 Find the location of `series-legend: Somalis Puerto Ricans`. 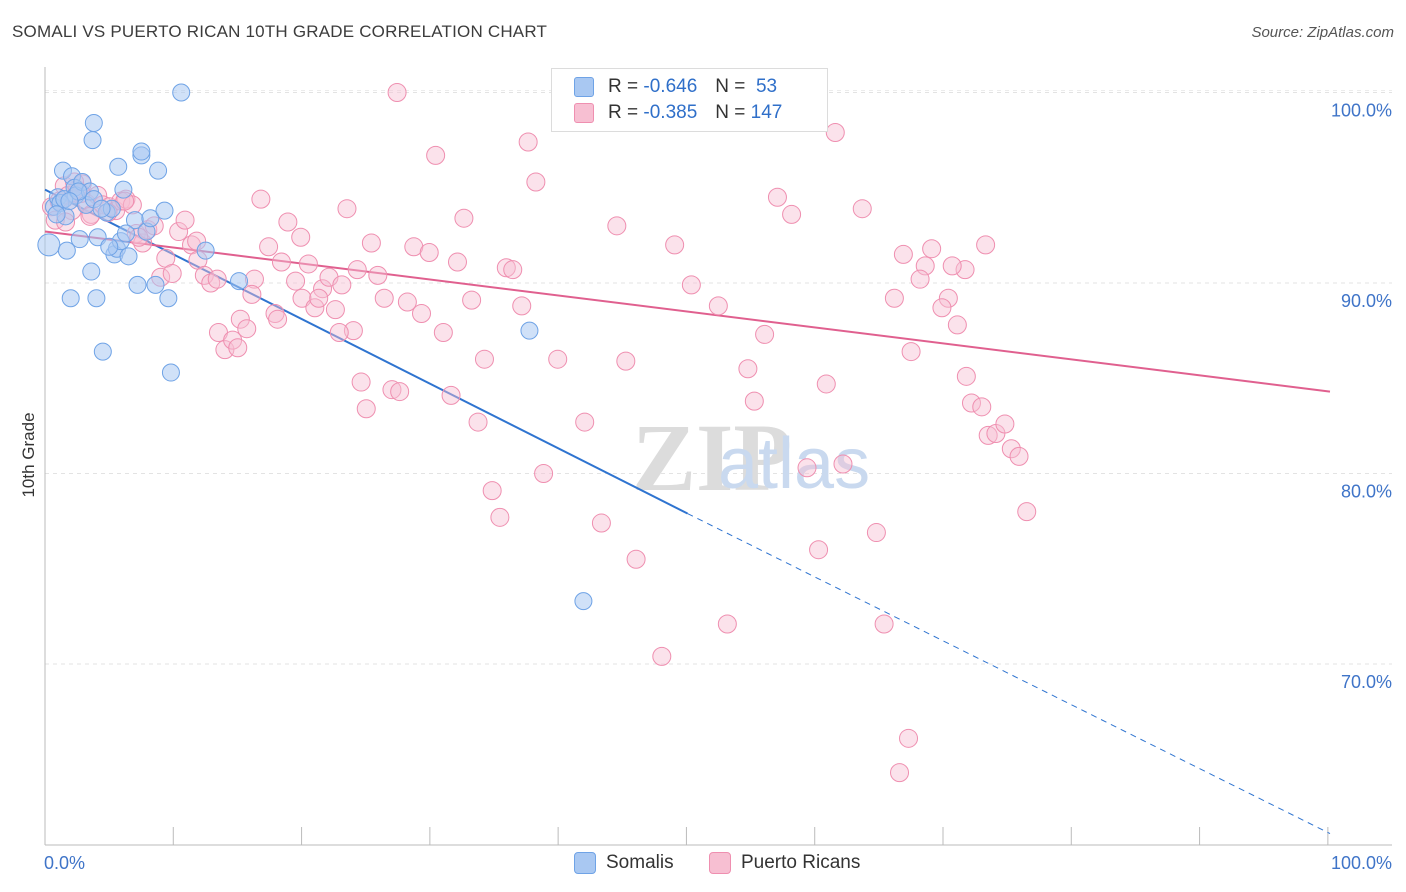

series-legend: Somalis Puerto Ricans is located at coordinates (703, 865).